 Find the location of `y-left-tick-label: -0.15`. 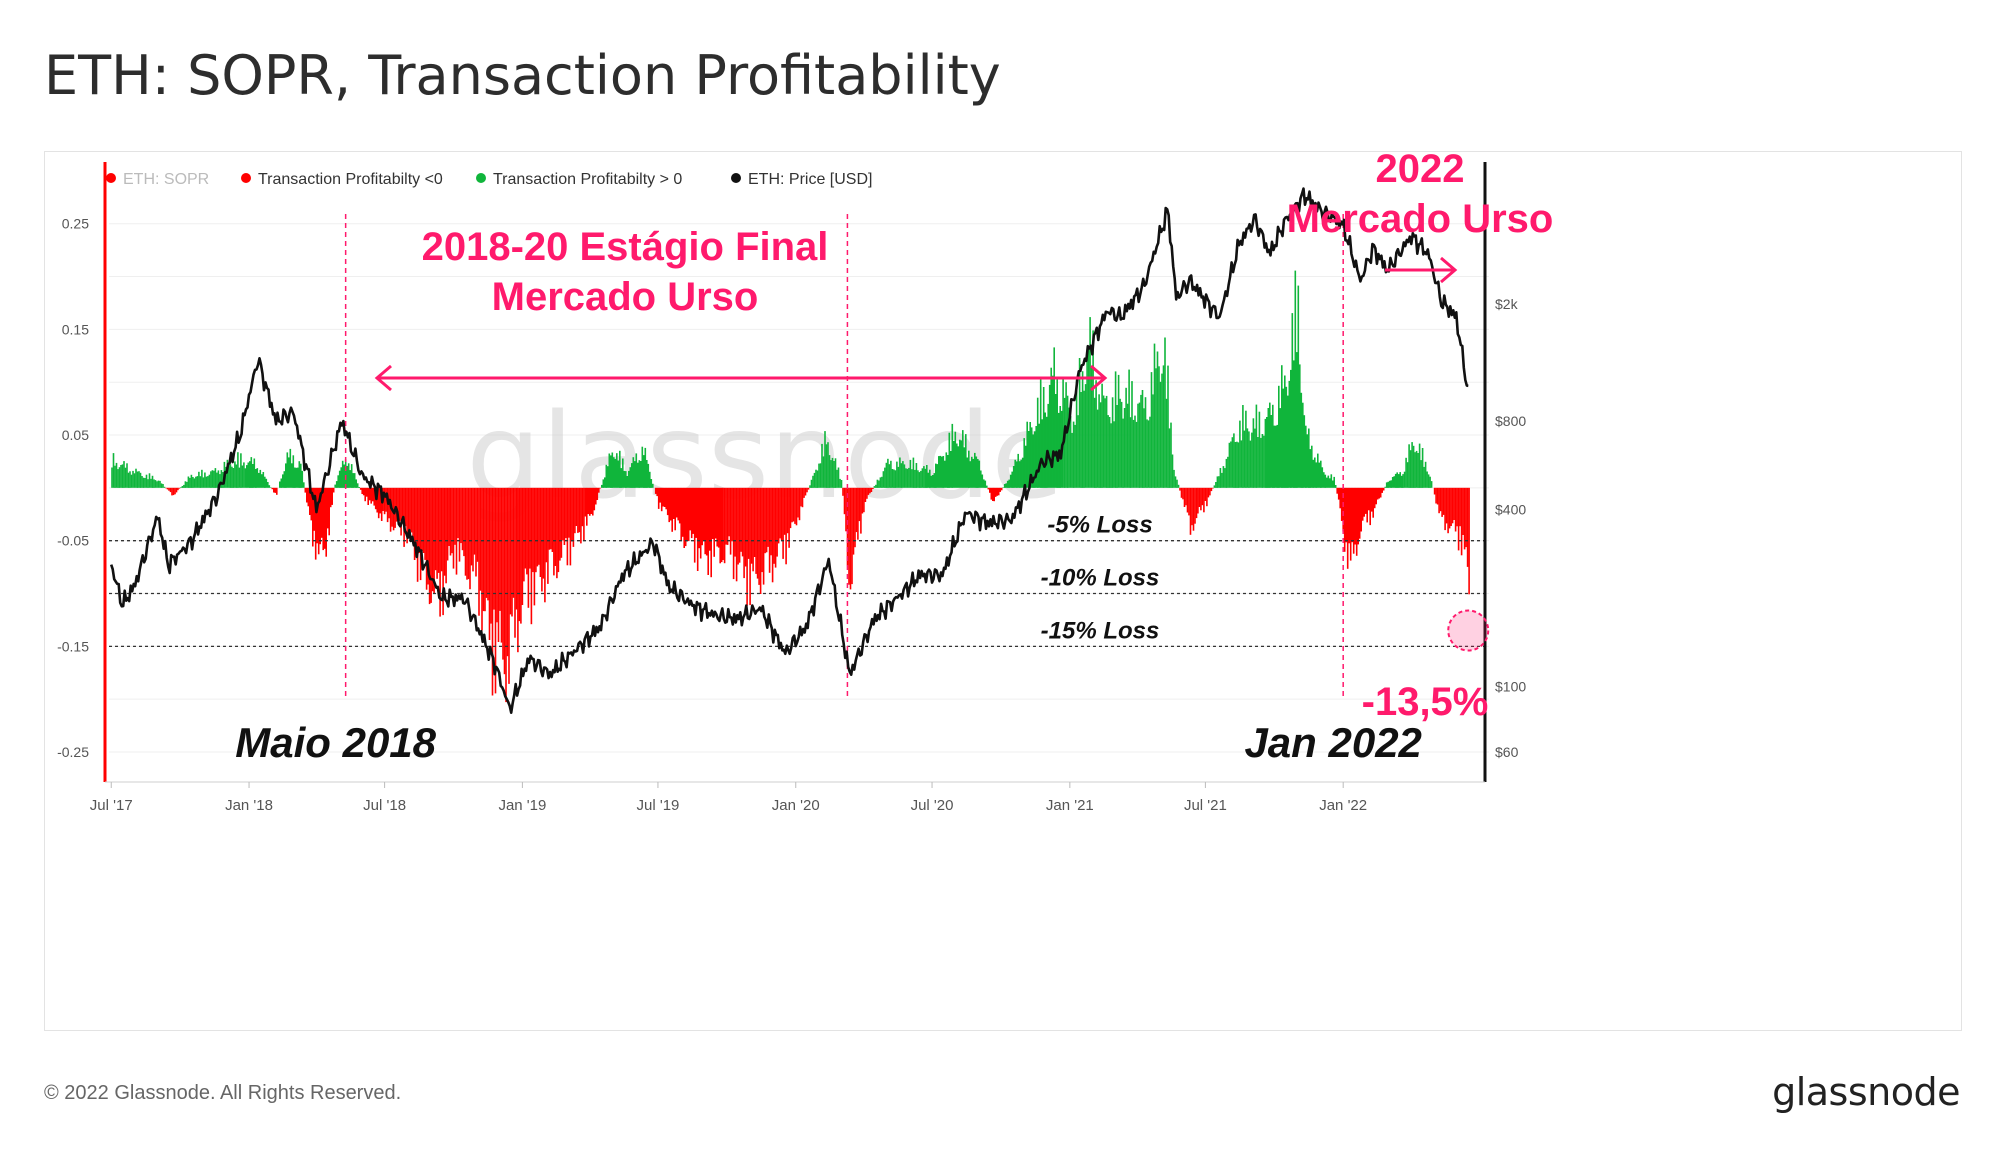

y-left-tick-label: -0.15 is located at coordinates (73, 646).